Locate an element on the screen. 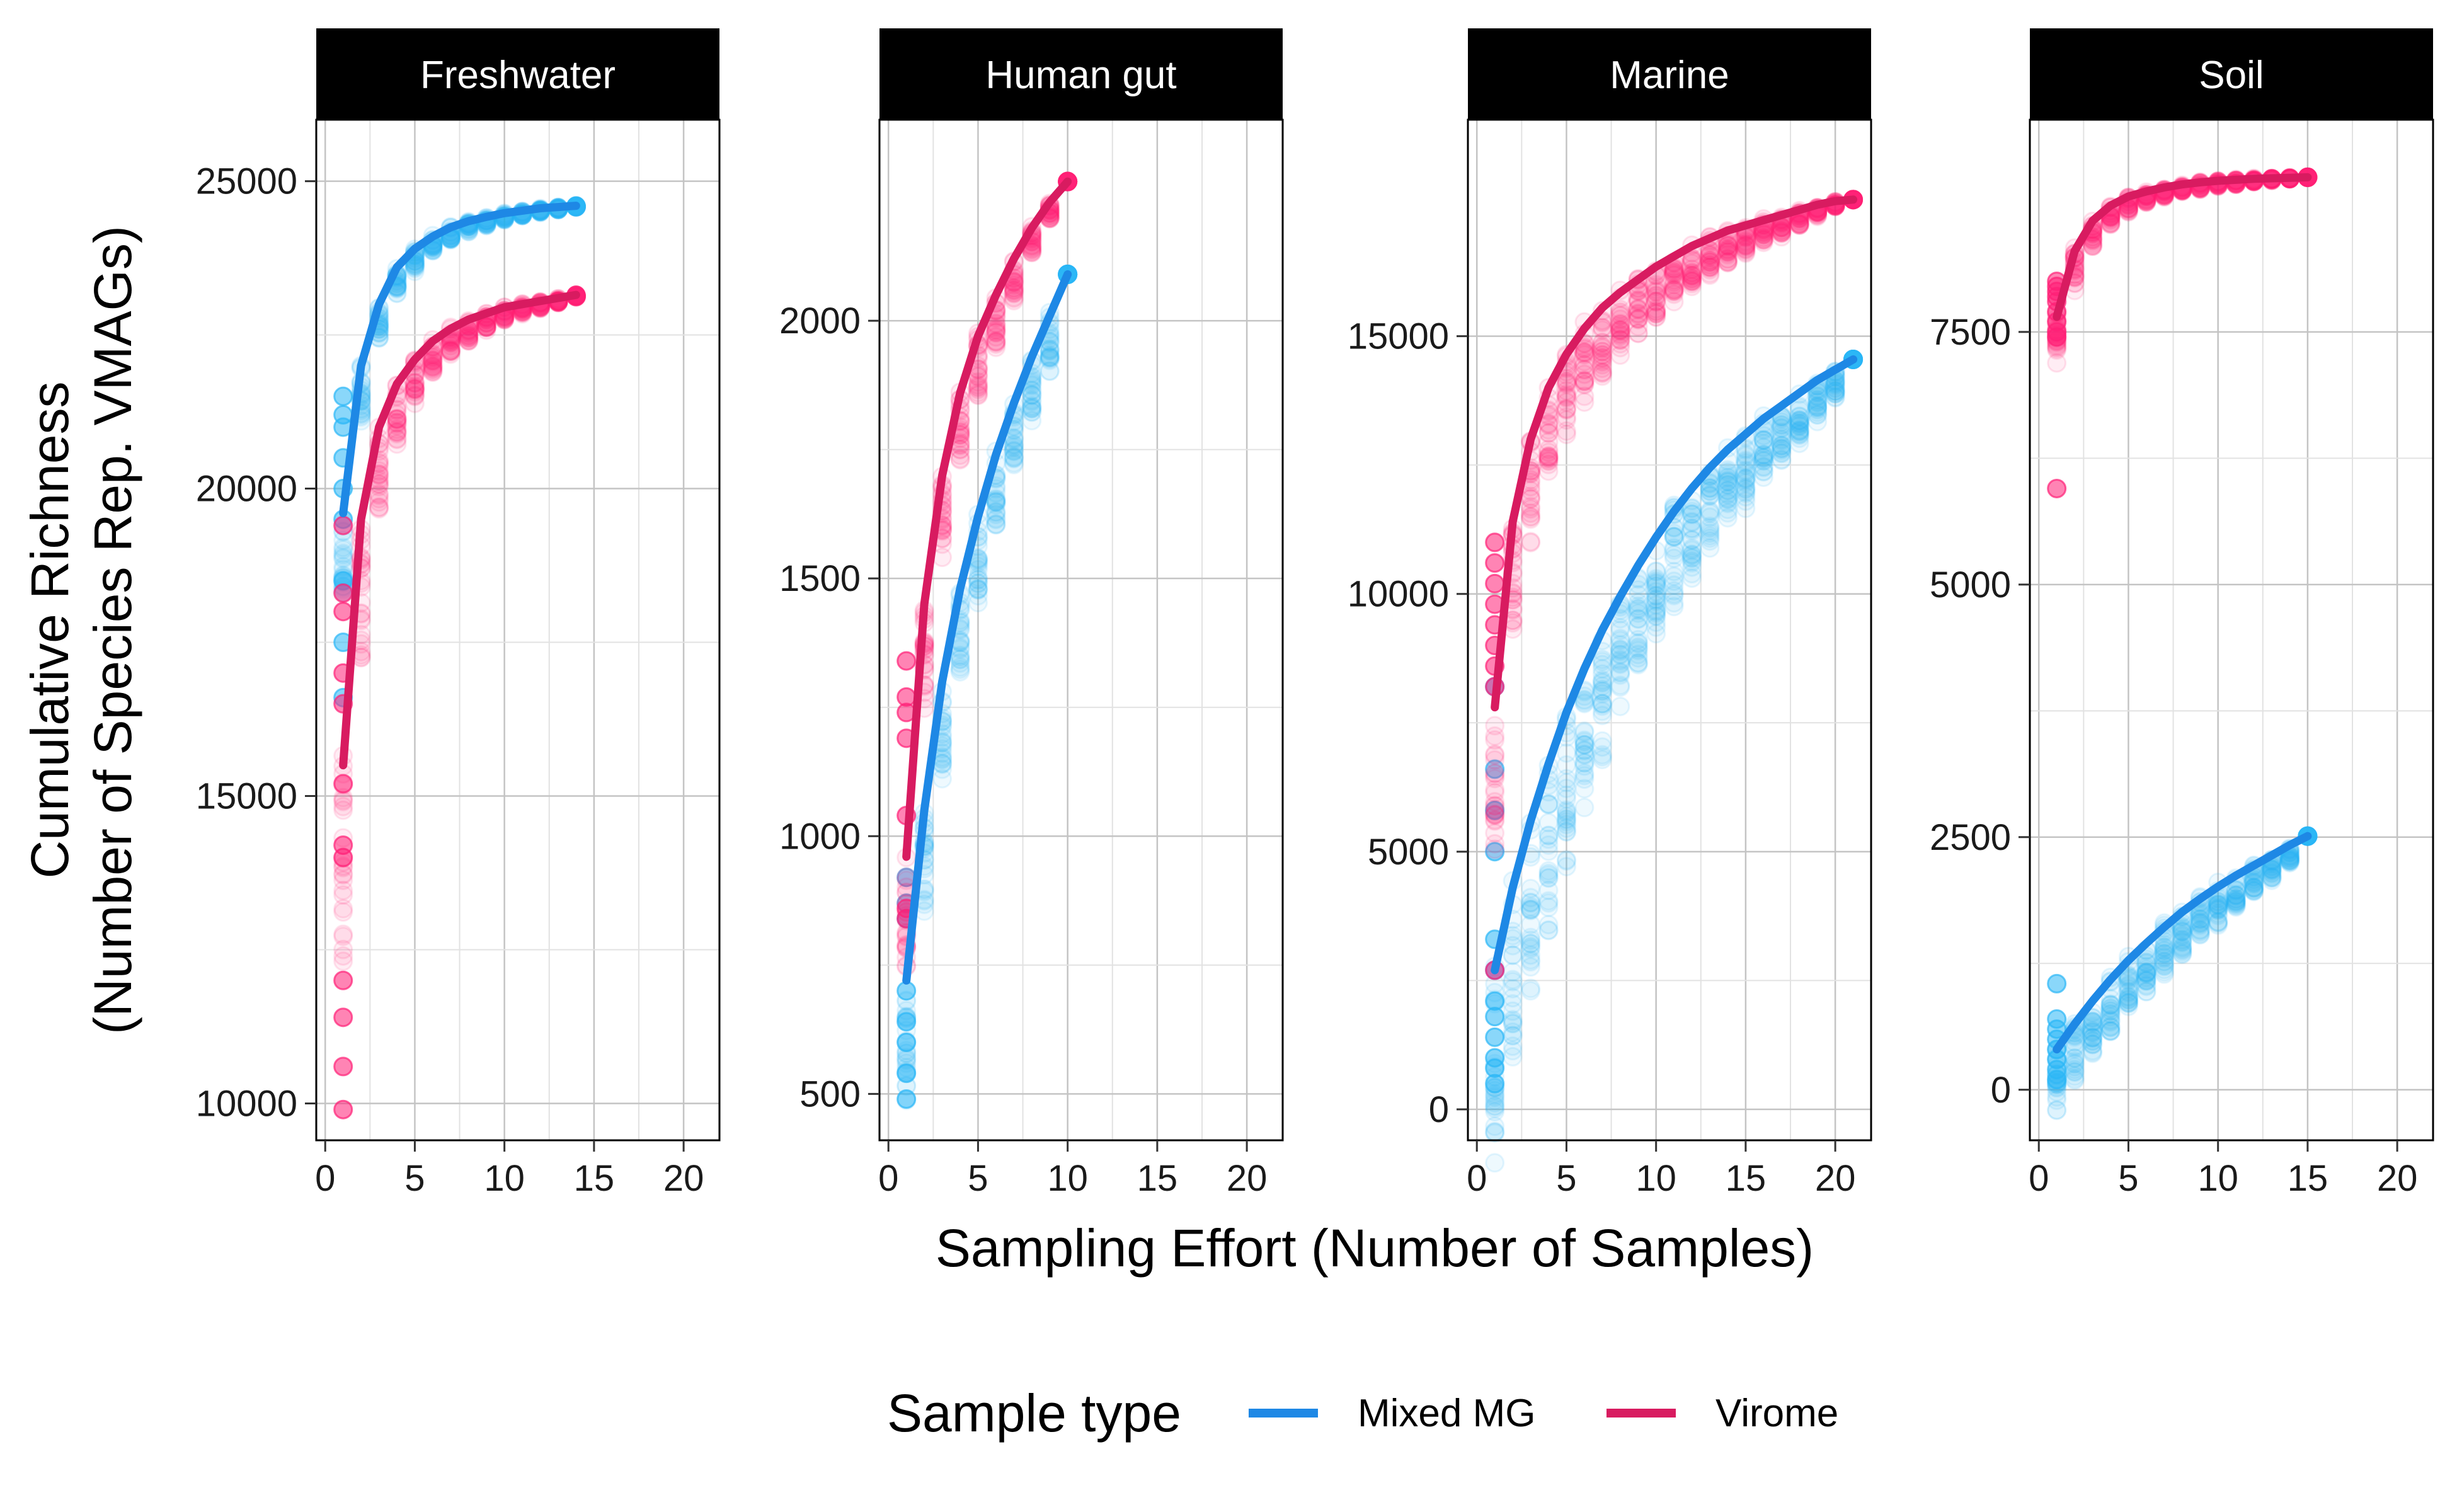 The image size is (2457, 1512). y-tick-label: 5000 is located at coordinates (1970, 584).